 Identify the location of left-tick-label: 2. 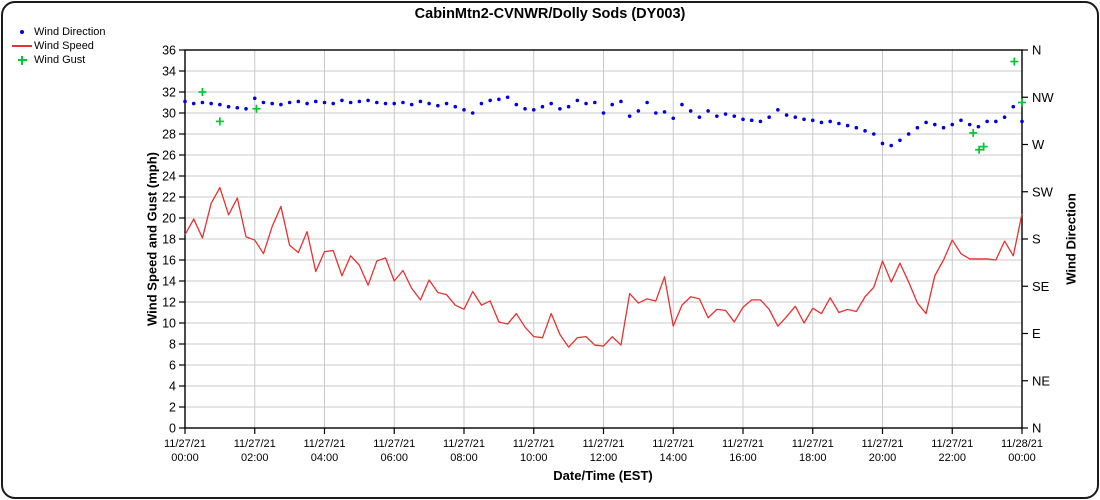
(172, 408).